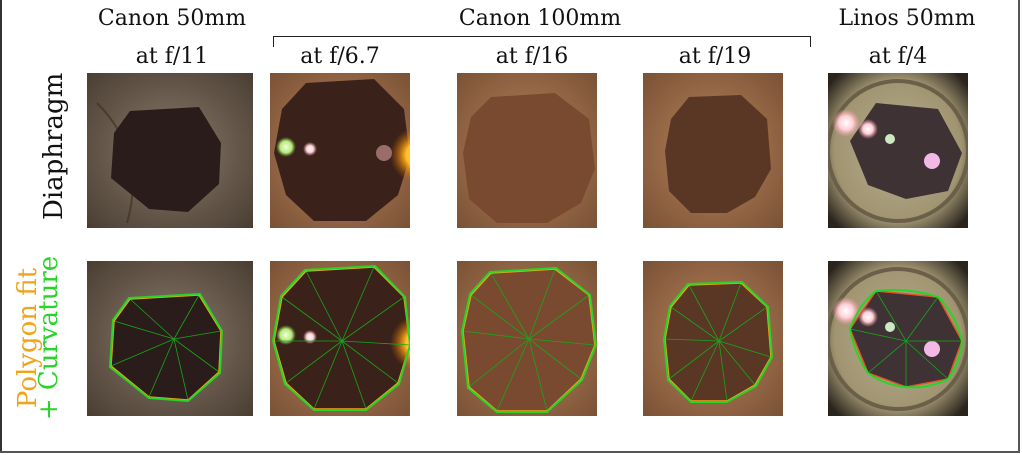  What do you see at coordinates (540, 18) in the screenshot?
I see `lens-label-canon100: Canon 100mm` at bounding box center [540, 18].